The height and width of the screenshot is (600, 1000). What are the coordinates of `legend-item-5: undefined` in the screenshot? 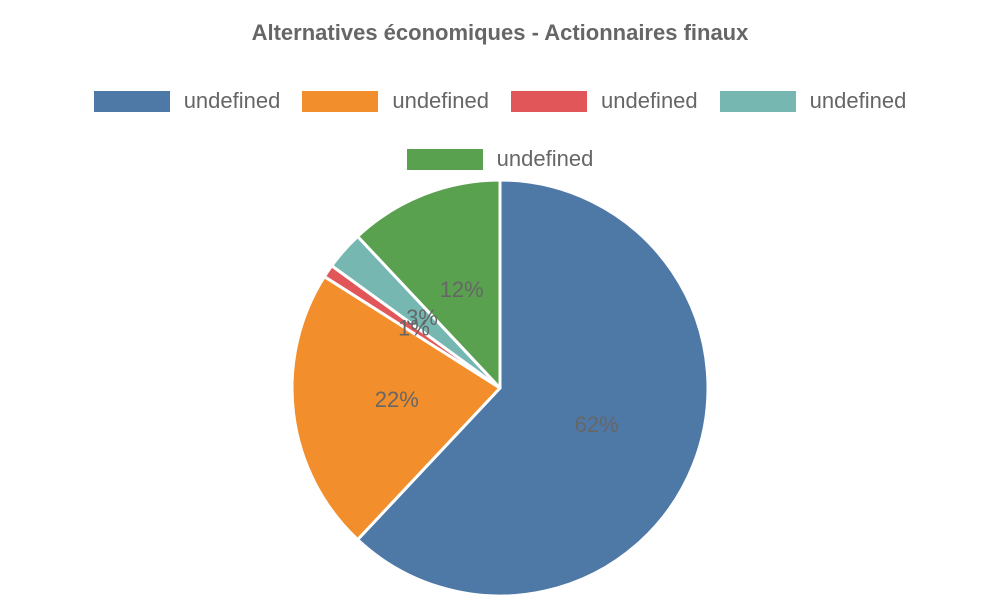 It's located at (500, 159).